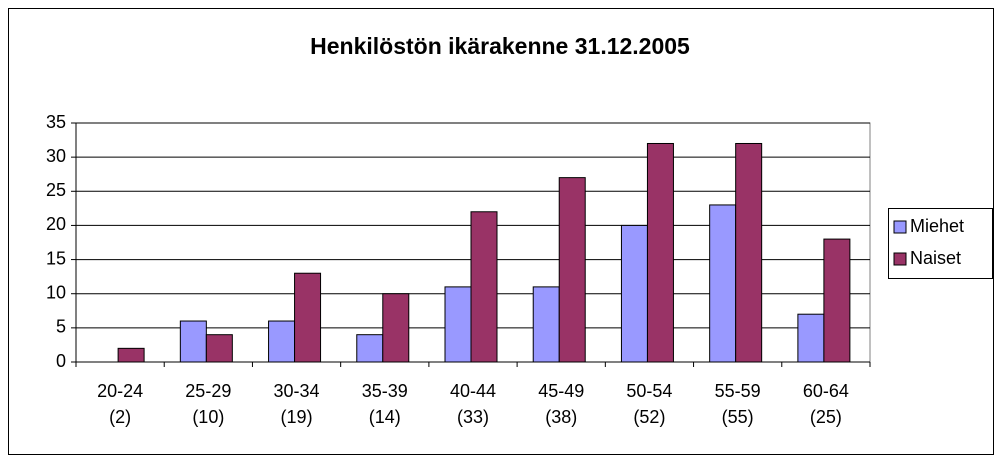 This screenshot has width=999, height=463. Describe the element at coordinates (297, 417) in the screenshot. I see `x-tick-label: (19)` at that location.